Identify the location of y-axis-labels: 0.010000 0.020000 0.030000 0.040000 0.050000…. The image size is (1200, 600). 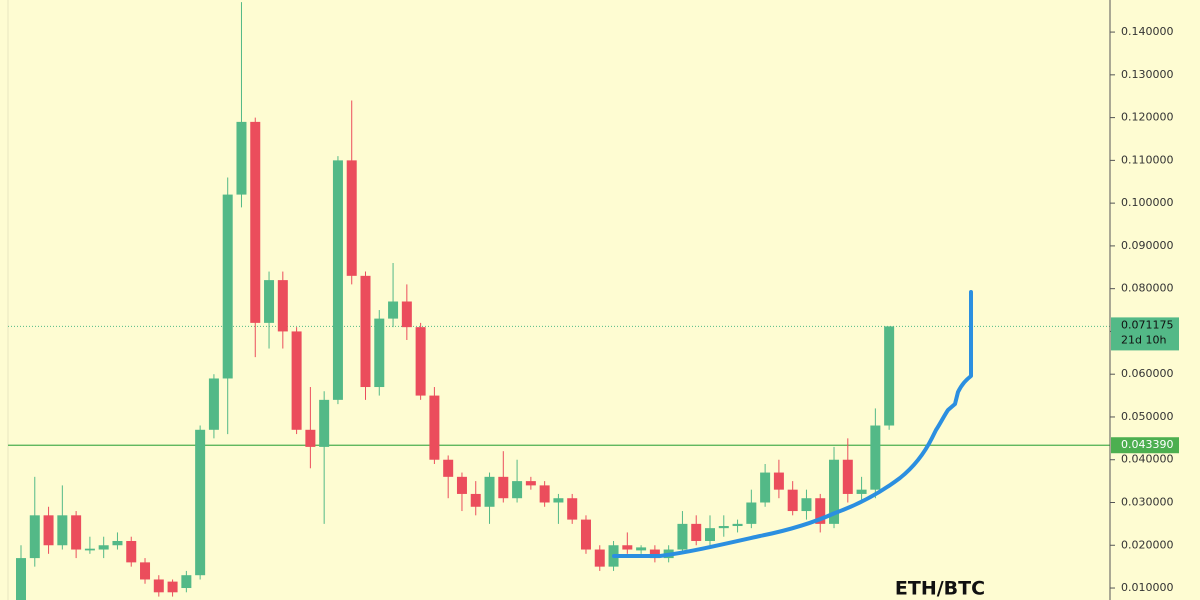
(1144, 309).